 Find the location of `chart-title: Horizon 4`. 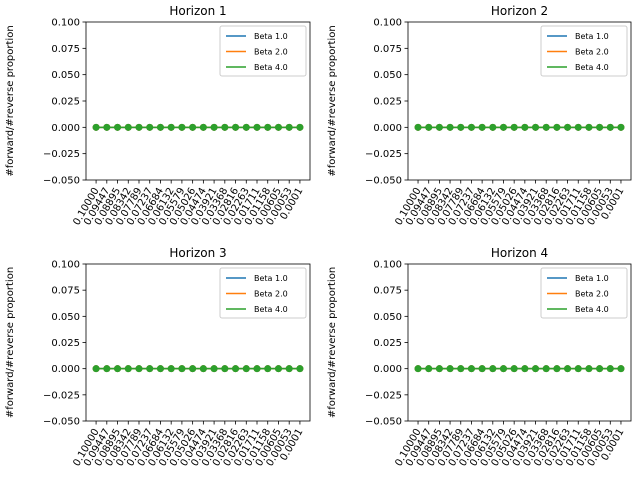

chart-title: Horizon 4 is located at coordinates (519, 253).